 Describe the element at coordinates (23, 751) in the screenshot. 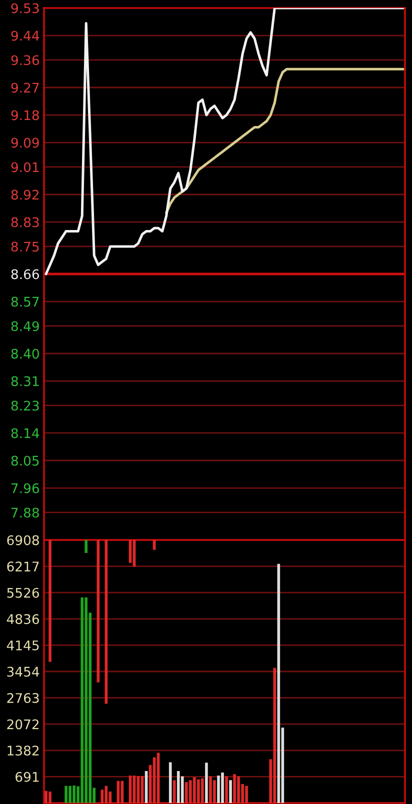

I see `y-tick-label: 1382` at that location.